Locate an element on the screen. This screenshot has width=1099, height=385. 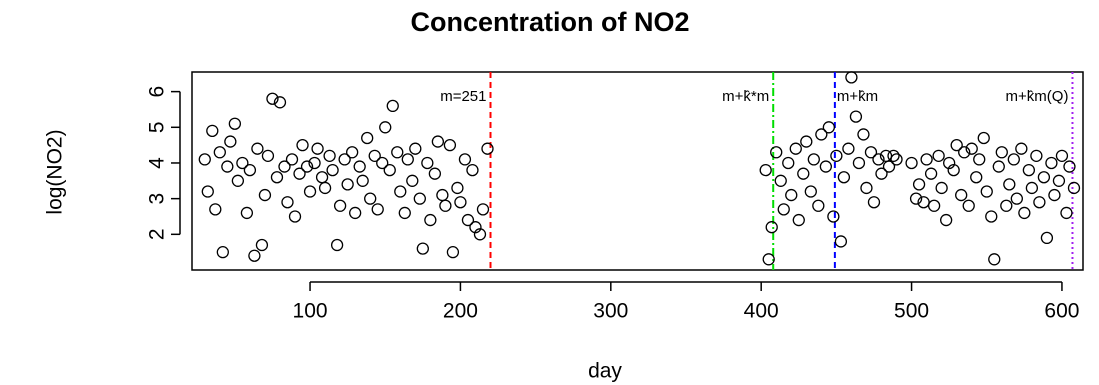
reference-label: m=251 is located at coordinates (463, 96).